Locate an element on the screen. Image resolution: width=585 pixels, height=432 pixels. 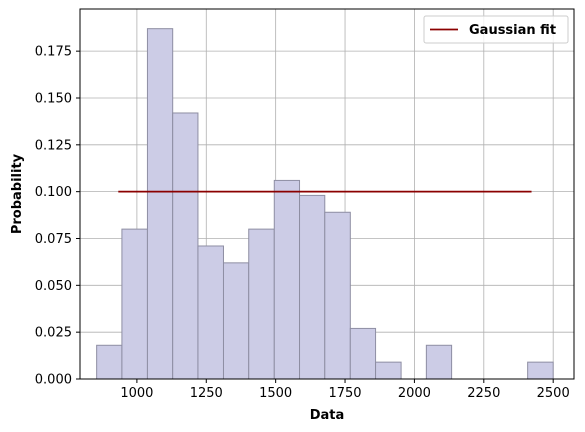
x-axis-ticks: 1000 1250 1500 1750 2000 2250 2500 is located at coordinates (345, 390).